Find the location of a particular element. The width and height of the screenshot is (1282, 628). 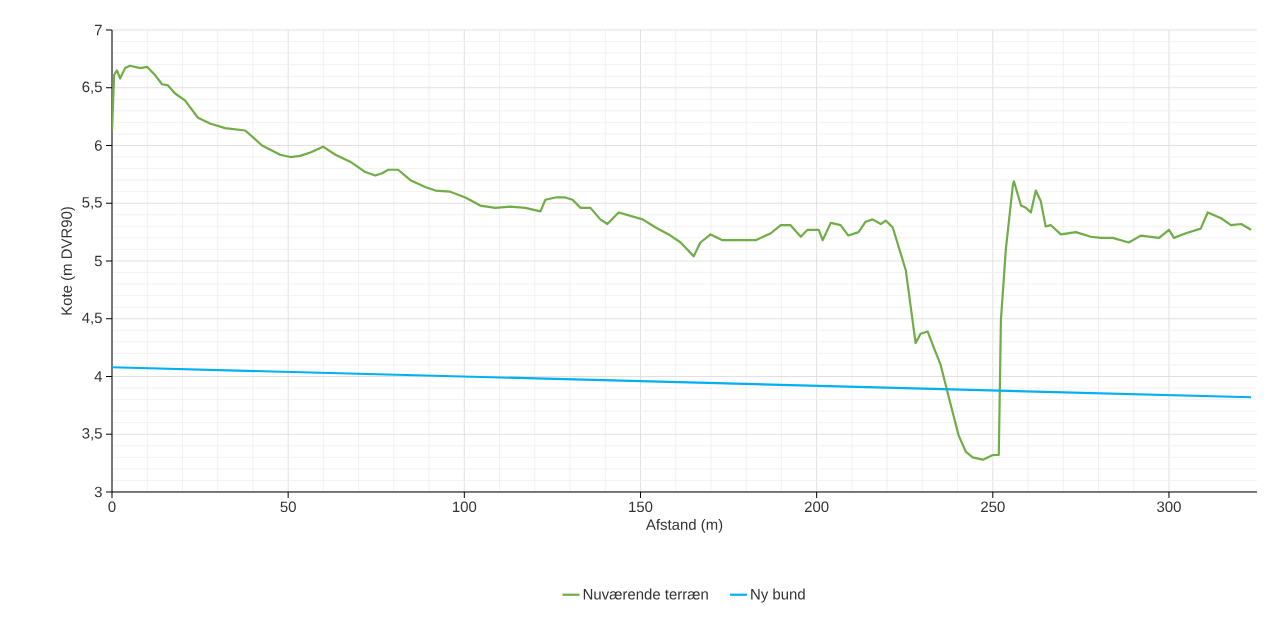

y-tick-label: 6,5 is located at coordinates (92, 87).